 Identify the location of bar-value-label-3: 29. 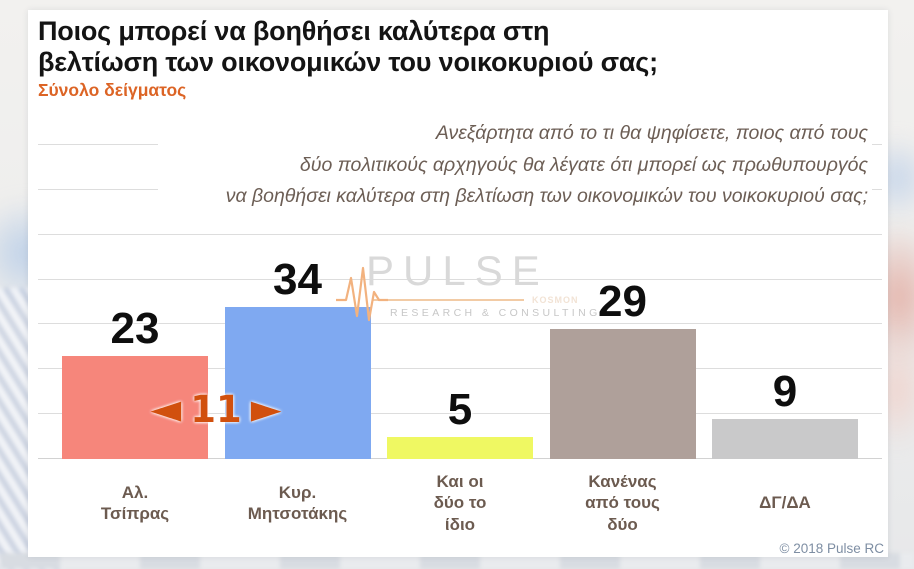
(622, 301).